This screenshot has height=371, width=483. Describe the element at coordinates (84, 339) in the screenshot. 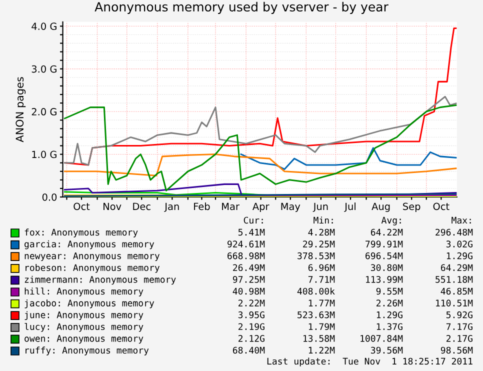

I see `legend-label: owen: Anonymous memory` at that location.